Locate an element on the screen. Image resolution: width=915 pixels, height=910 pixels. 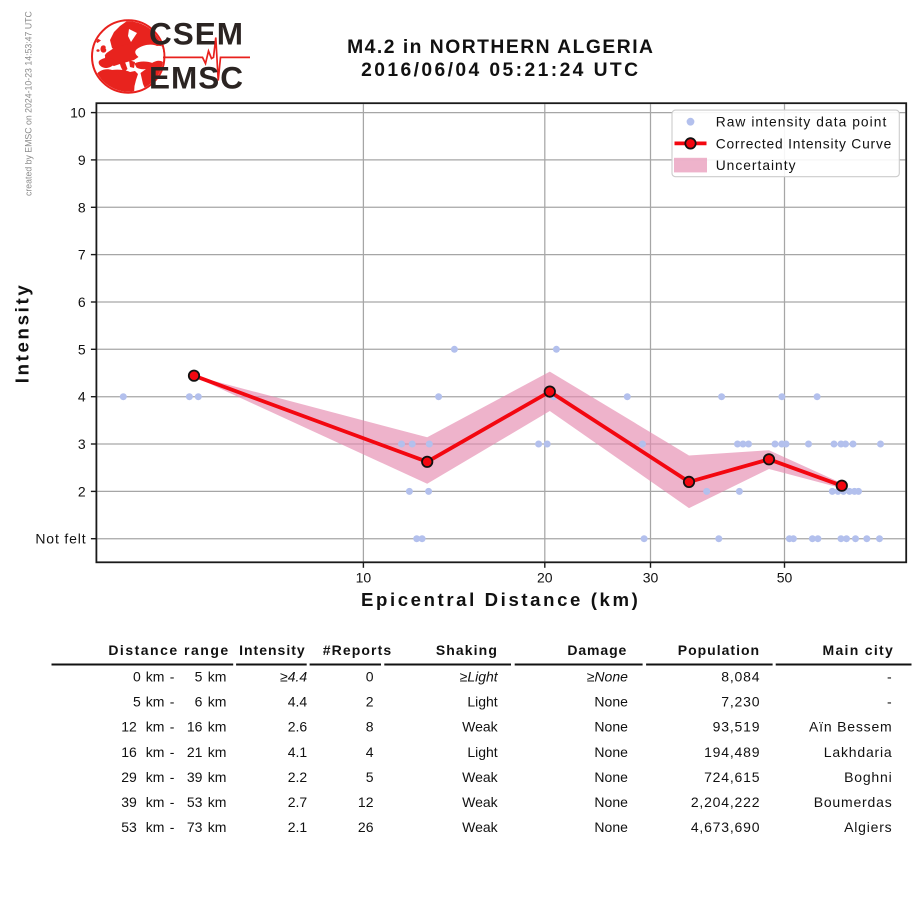
svg-text: ≥Light is located at coordinates (479, 676).